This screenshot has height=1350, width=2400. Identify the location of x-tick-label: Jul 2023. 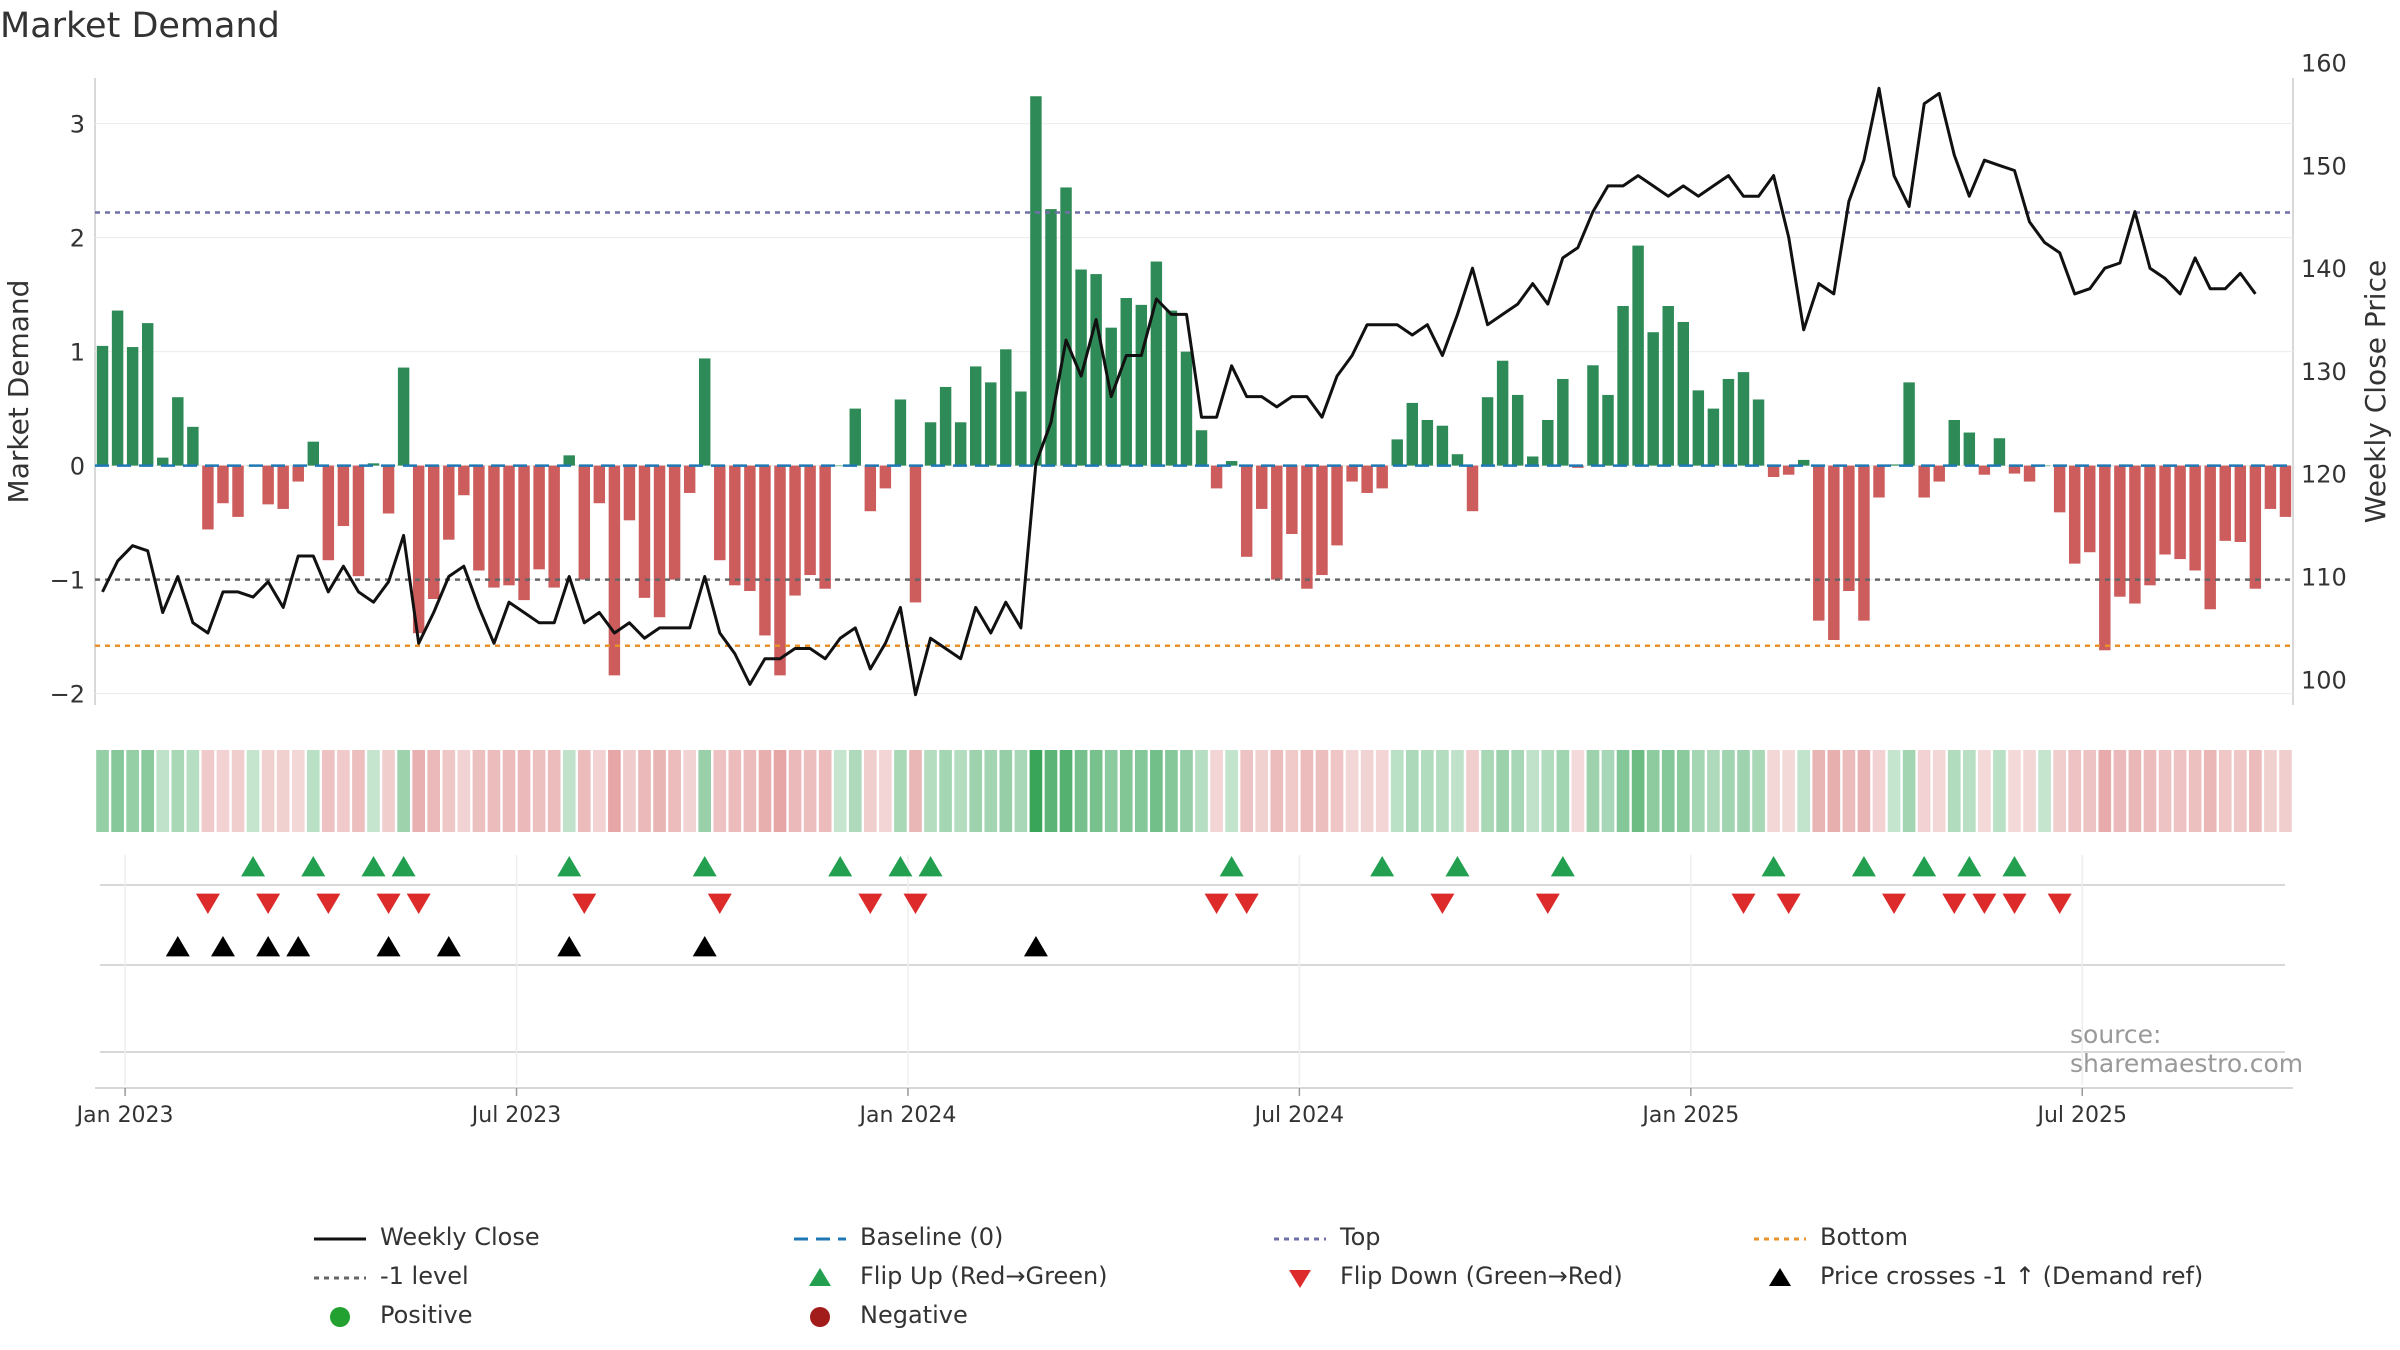
(516, 1115).